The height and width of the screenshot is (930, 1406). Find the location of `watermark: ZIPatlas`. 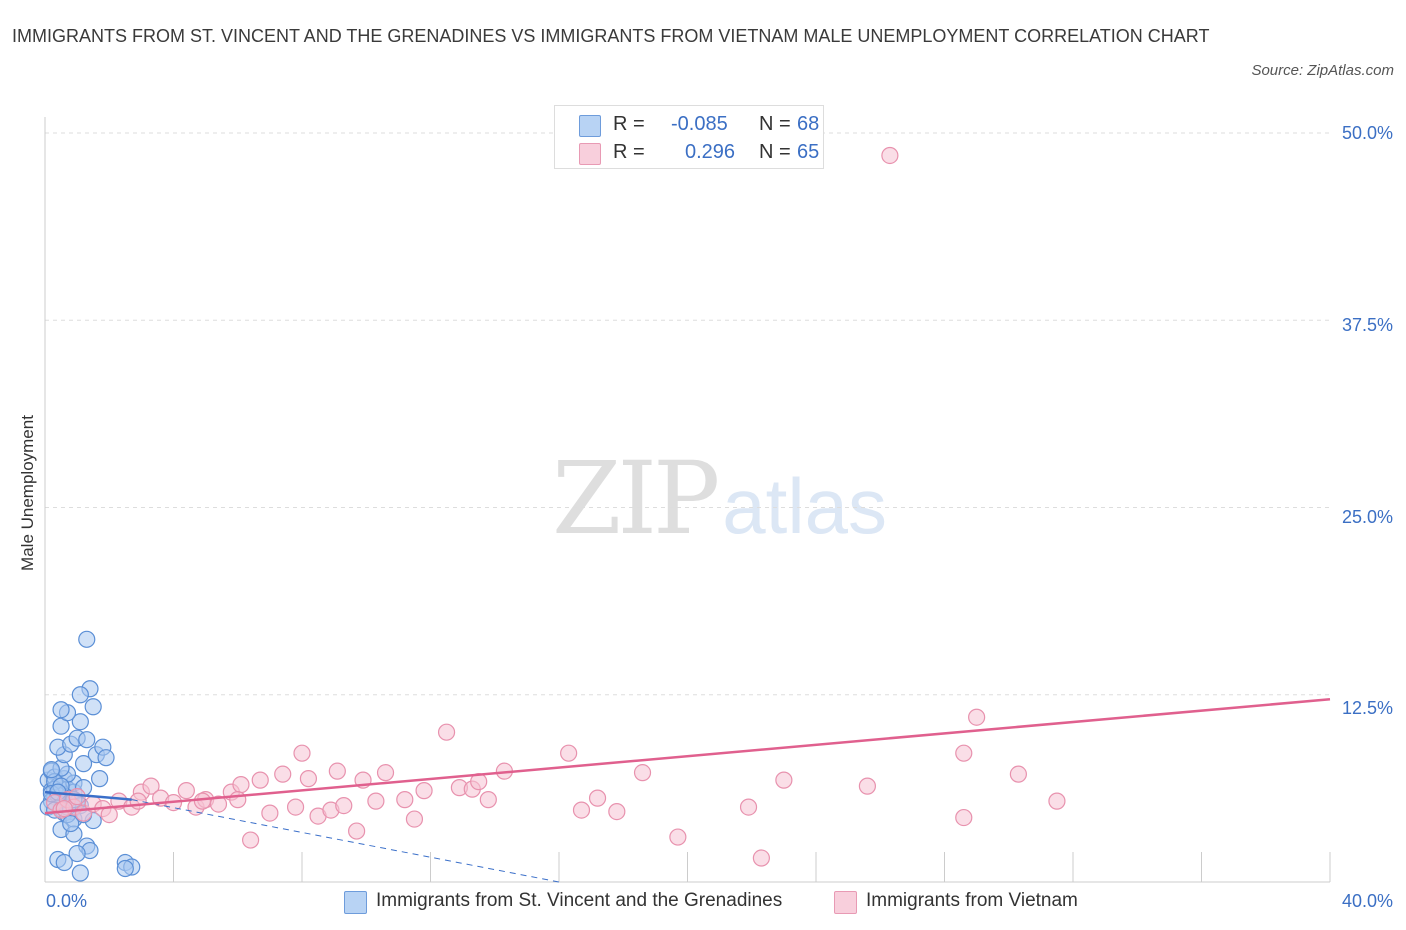

watermark: ZIPatlas is located at coordinates (719, 498).